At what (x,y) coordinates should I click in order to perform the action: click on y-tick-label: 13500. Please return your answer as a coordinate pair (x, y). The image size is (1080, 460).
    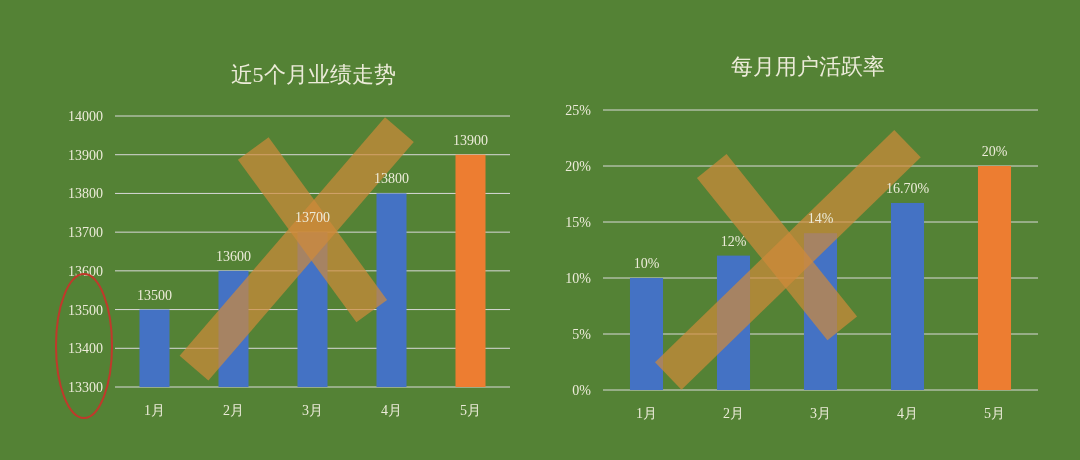
    Looking at the image, I should click on (85, 310).